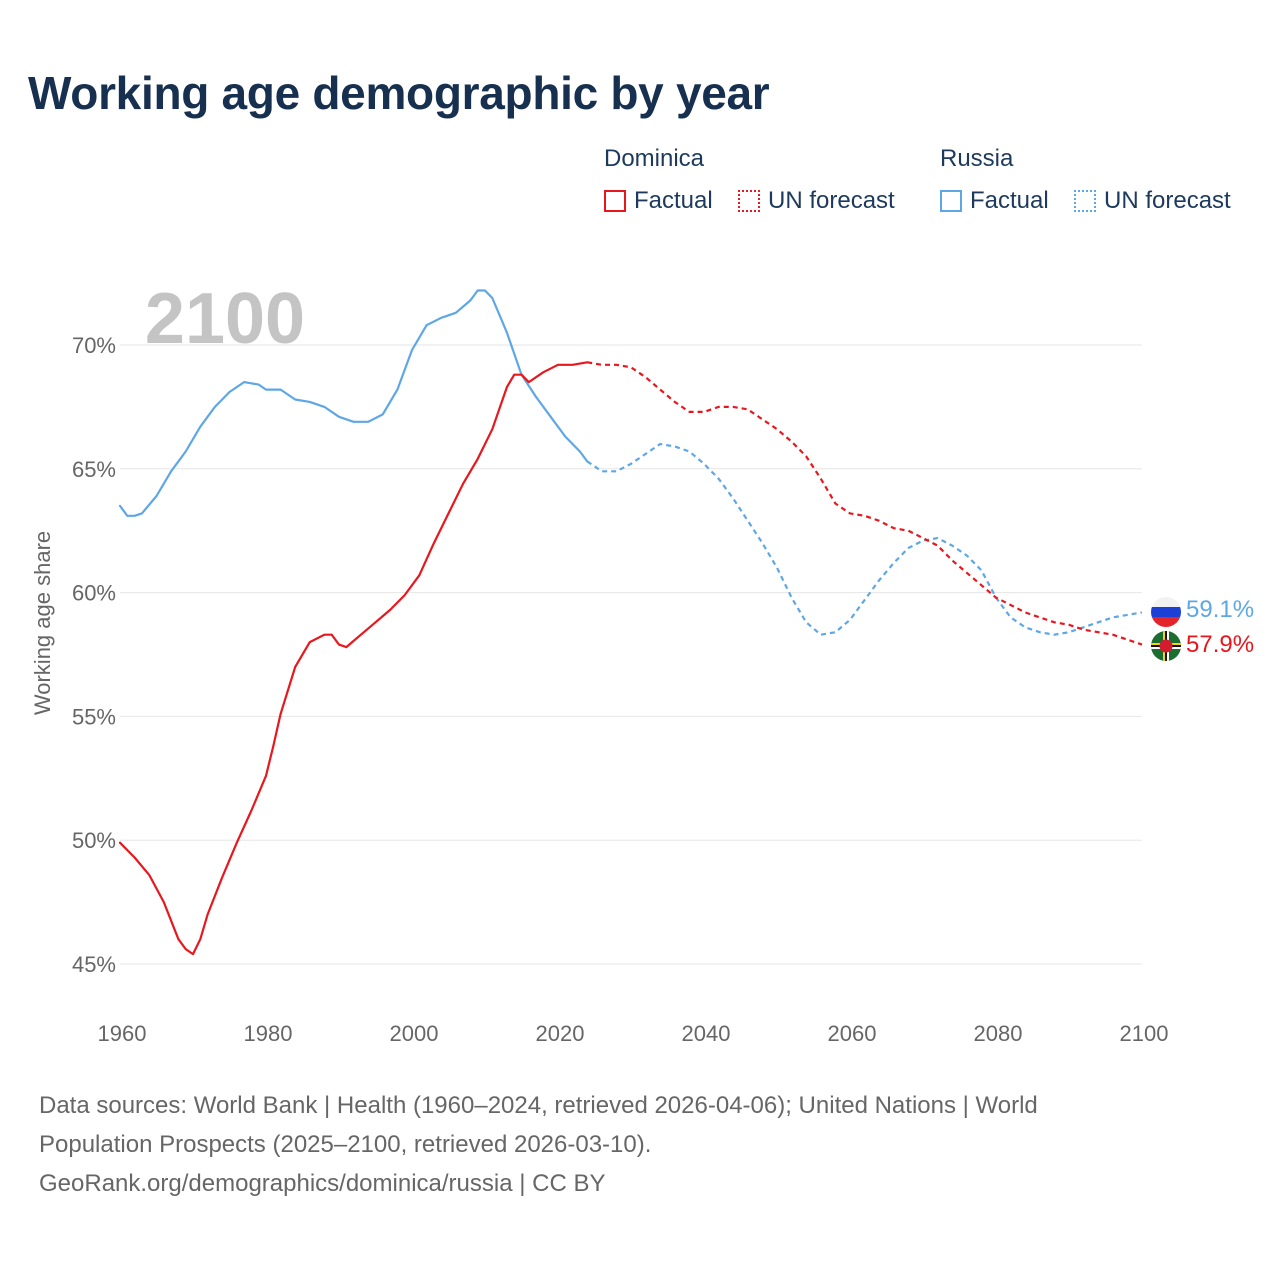 The height and width of the screenshot is (1280, 1280). What do you see at coordinates (654, 158) in the screenshot?
I see `legend-group-name: Dominica` at bounding box center [654, 158].